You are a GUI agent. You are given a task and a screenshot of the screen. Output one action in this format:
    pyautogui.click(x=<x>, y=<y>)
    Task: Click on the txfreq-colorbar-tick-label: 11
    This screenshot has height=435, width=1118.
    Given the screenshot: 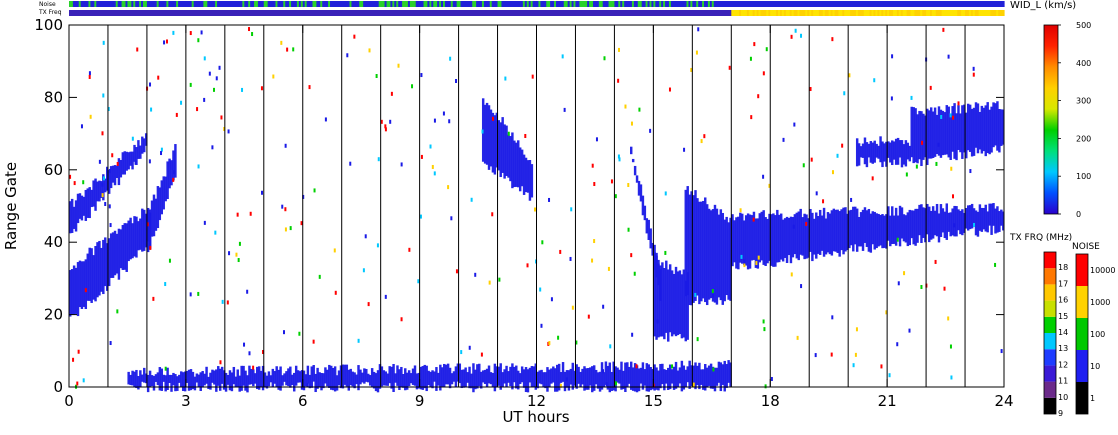 What is the action you would take?
    pyautogui.click(x=1063, y=381)
    